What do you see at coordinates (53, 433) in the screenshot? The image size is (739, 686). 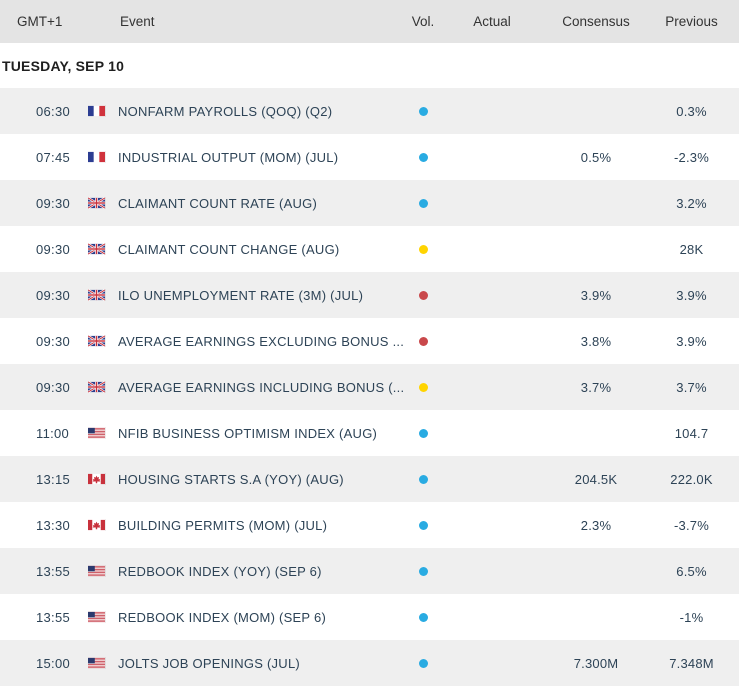 I see `event-time: 11:00` at bounding box center [53, 433].